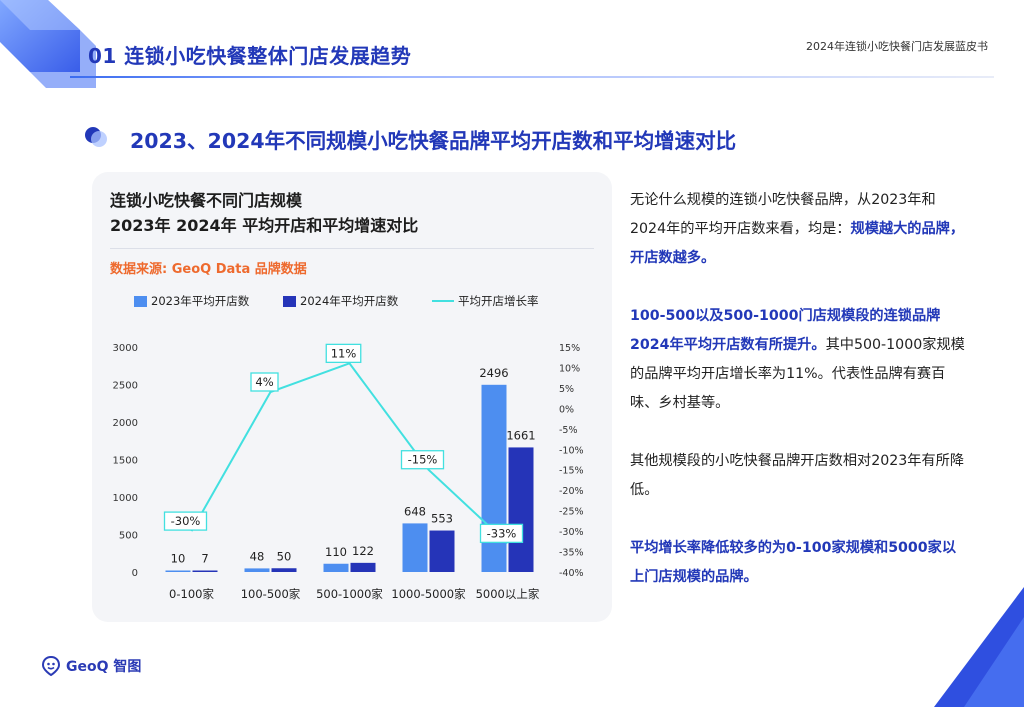  Describe the element at coordinates (51, 666) in the screenshot. I see `geoq-logo-icon` at that location.